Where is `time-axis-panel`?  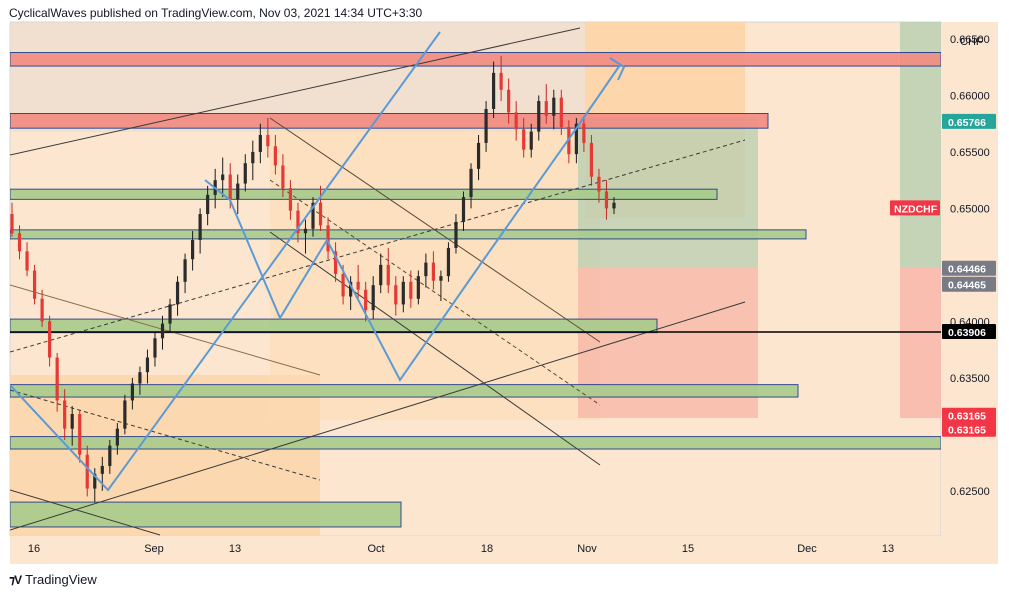 time-axis-panel is located at coordinates (504, 550).